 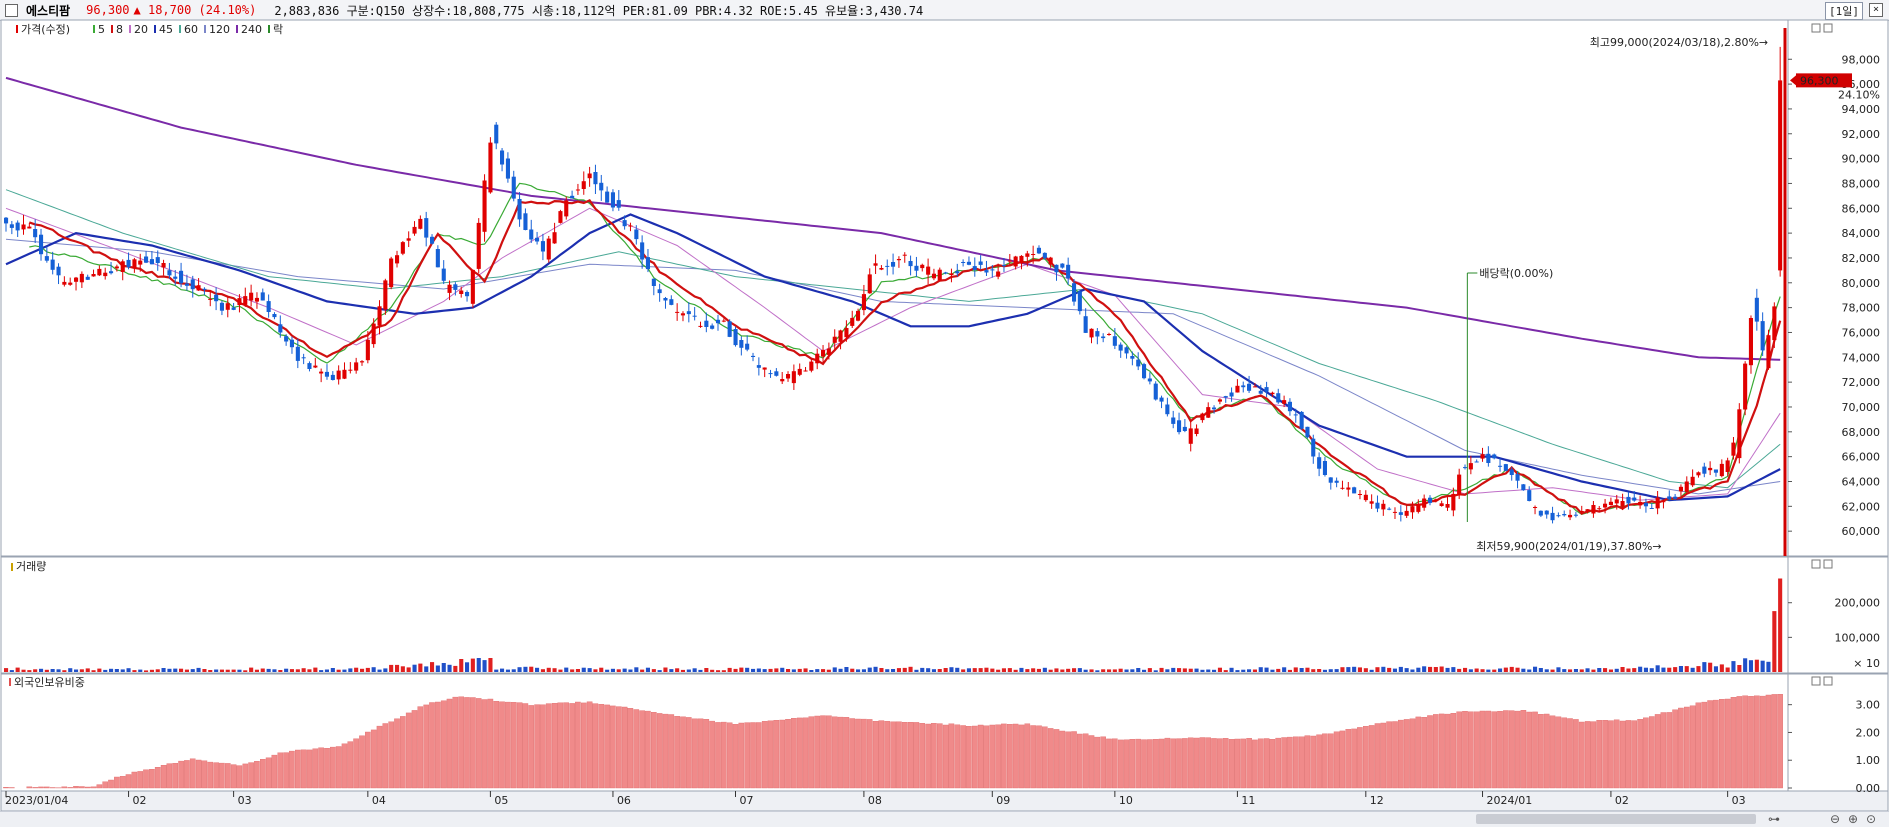 I want to click on foreign-tick-label: 3.00, so click(x=1868, y=705).